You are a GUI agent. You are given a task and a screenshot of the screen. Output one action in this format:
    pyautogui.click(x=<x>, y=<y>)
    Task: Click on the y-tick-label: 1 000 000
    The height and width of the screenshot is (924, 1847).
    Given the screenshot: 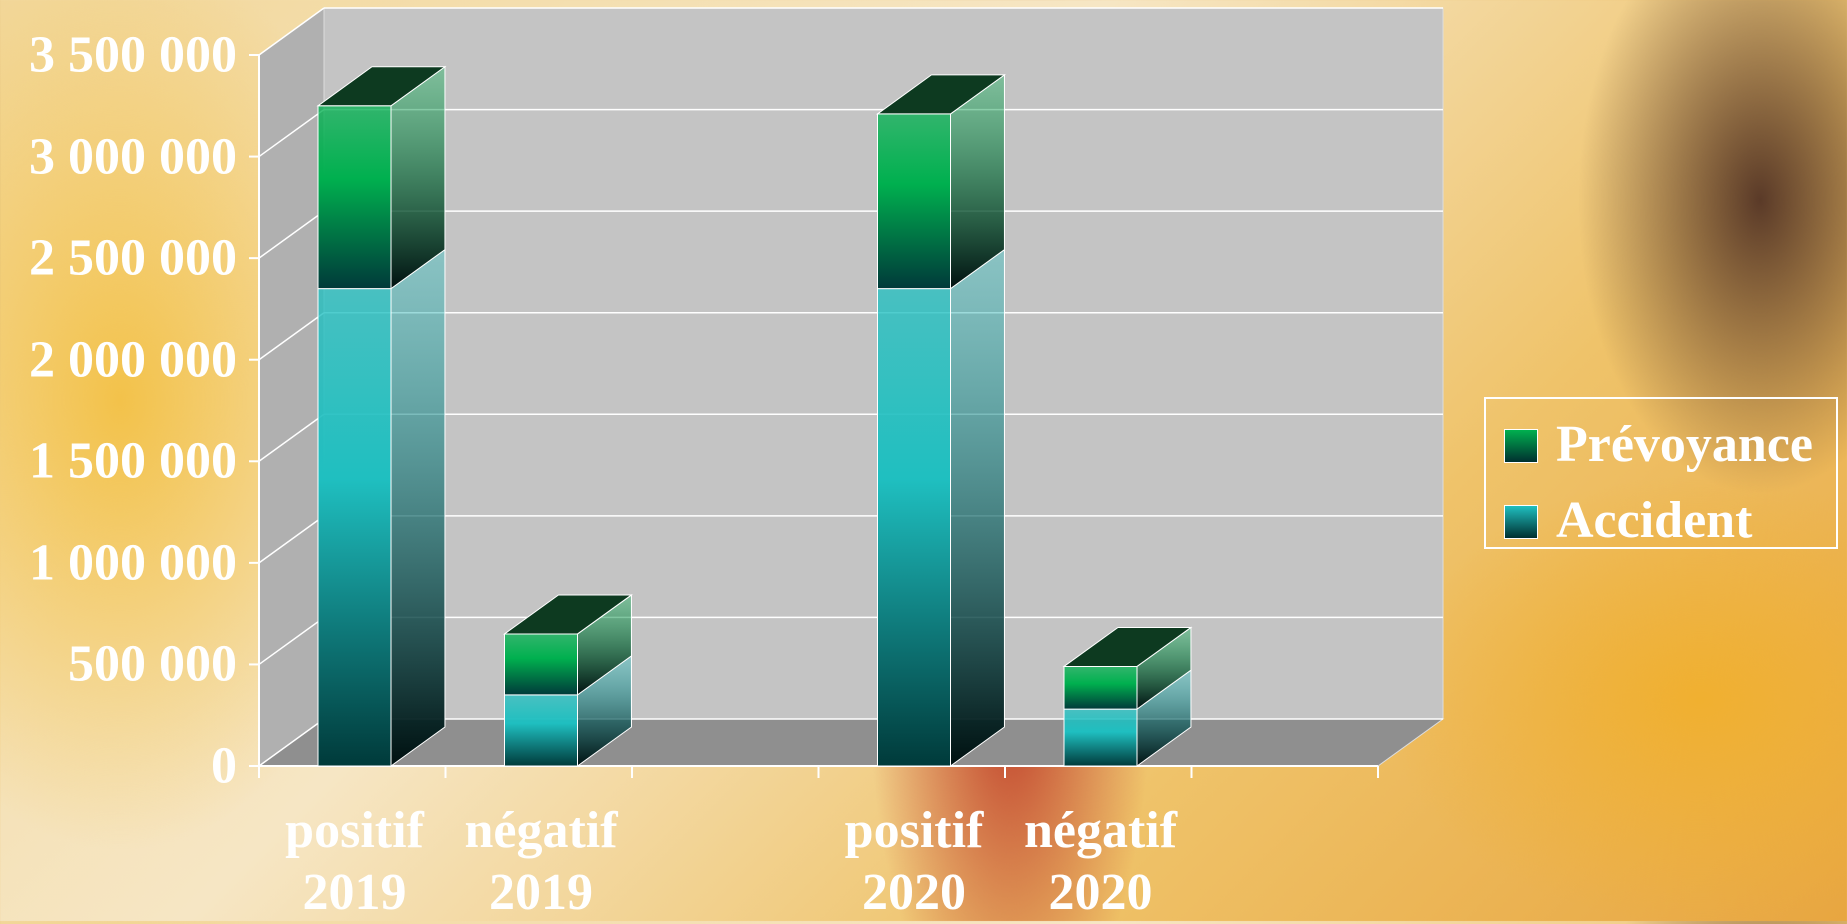 What is the action you would take?
    pyautogui.click(x=133, y=563)
    